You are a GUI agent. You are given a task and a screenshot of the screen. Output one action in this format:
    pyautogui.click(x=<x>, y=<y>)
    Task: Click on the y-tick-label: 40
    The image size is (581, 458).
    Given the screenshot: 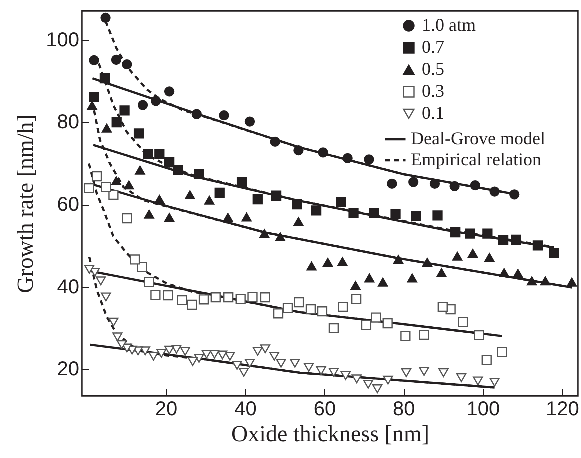 What is the action you would take?
    pyautogui.click(x=68, y=287)
    